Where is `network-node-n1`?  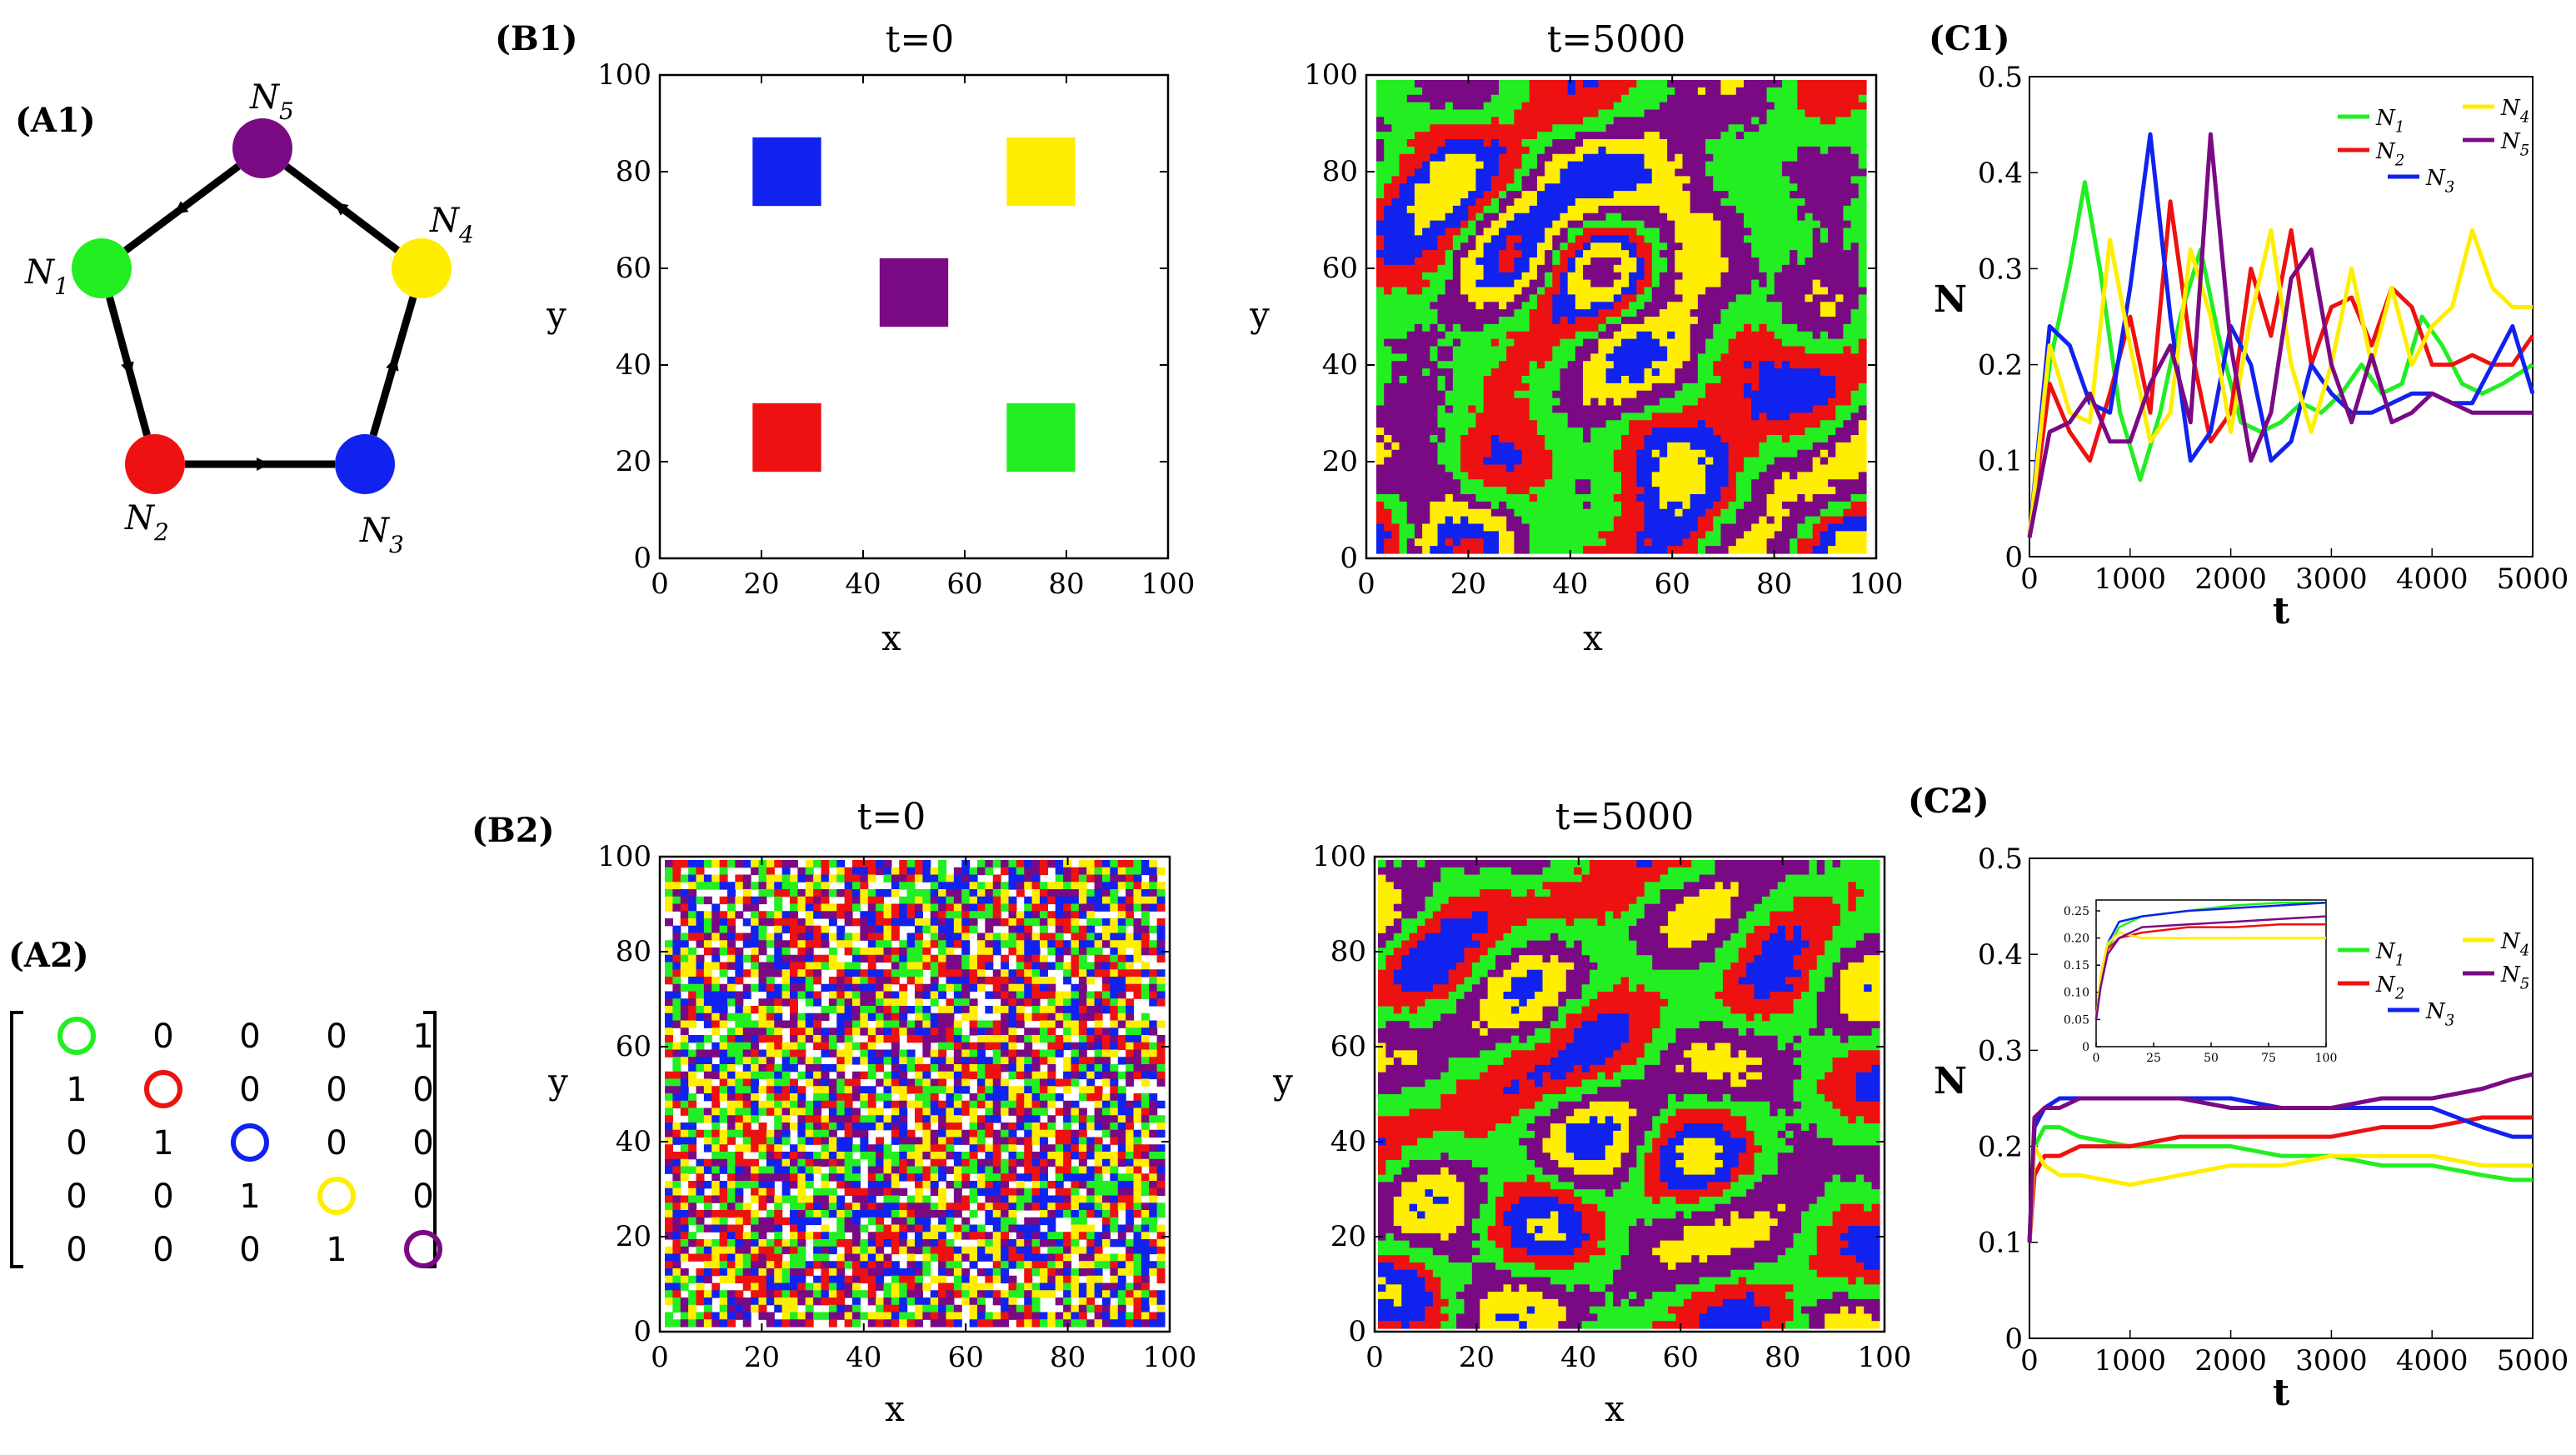 network-node-n1 is located at coordinates (102, 268).